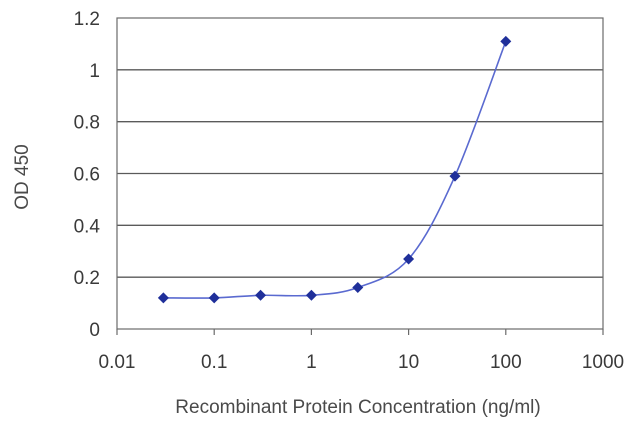  I want to click on x-tick-label-1: 0.1, so click(214, 362).